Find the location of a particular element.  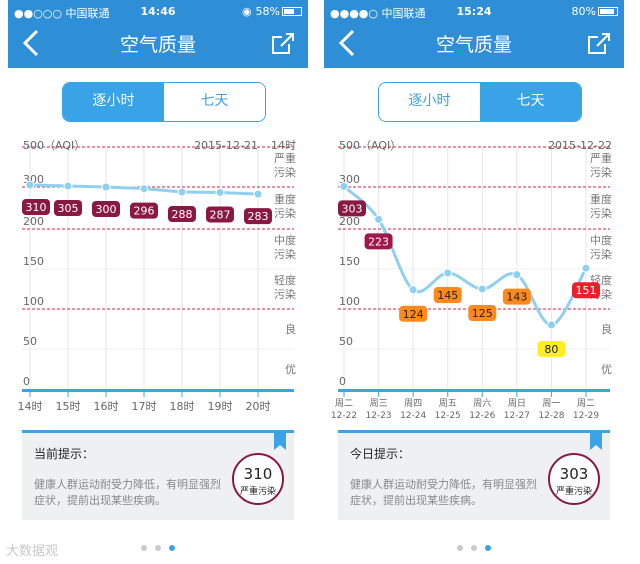

carrier-label: ●●●●○ 中国联通 is located at coordinates (378, 13).